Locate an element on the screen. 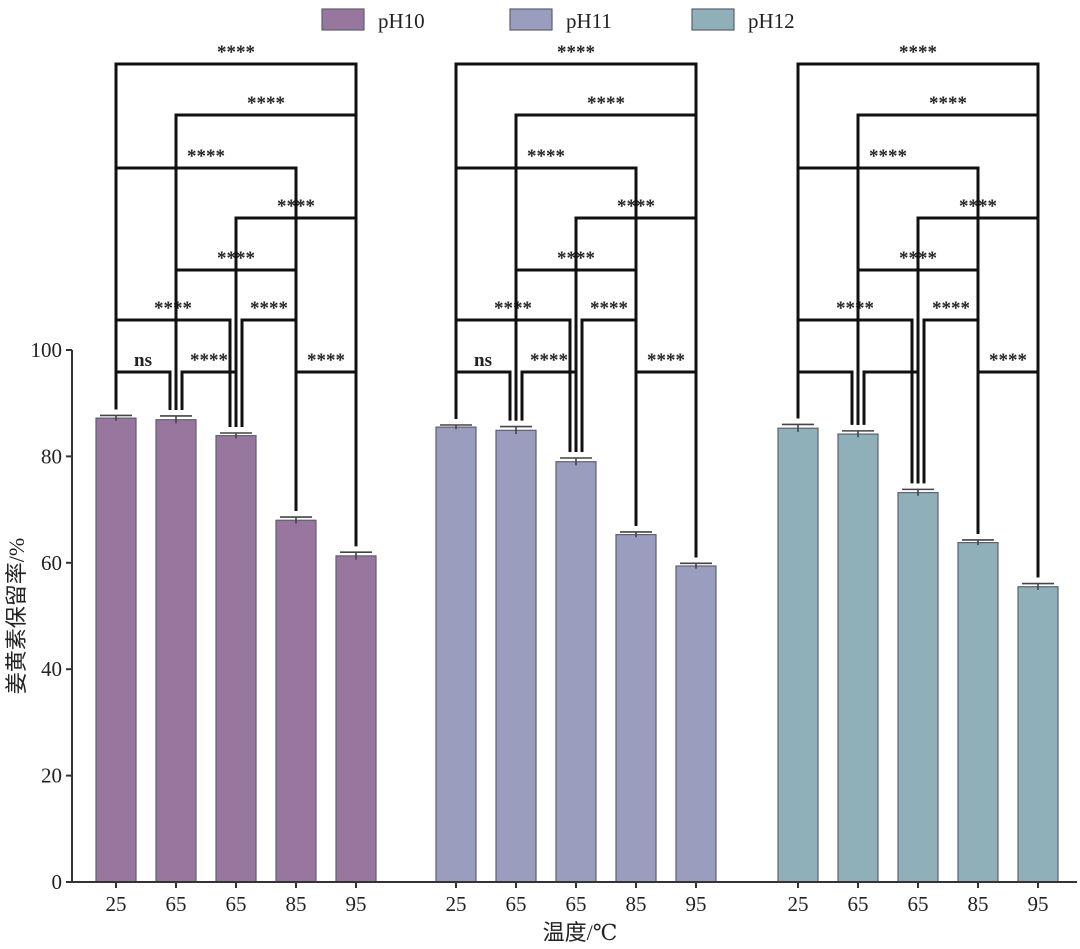  y-ticks: 0 20 40 60 80 100 is located at coordinates (51, 616).